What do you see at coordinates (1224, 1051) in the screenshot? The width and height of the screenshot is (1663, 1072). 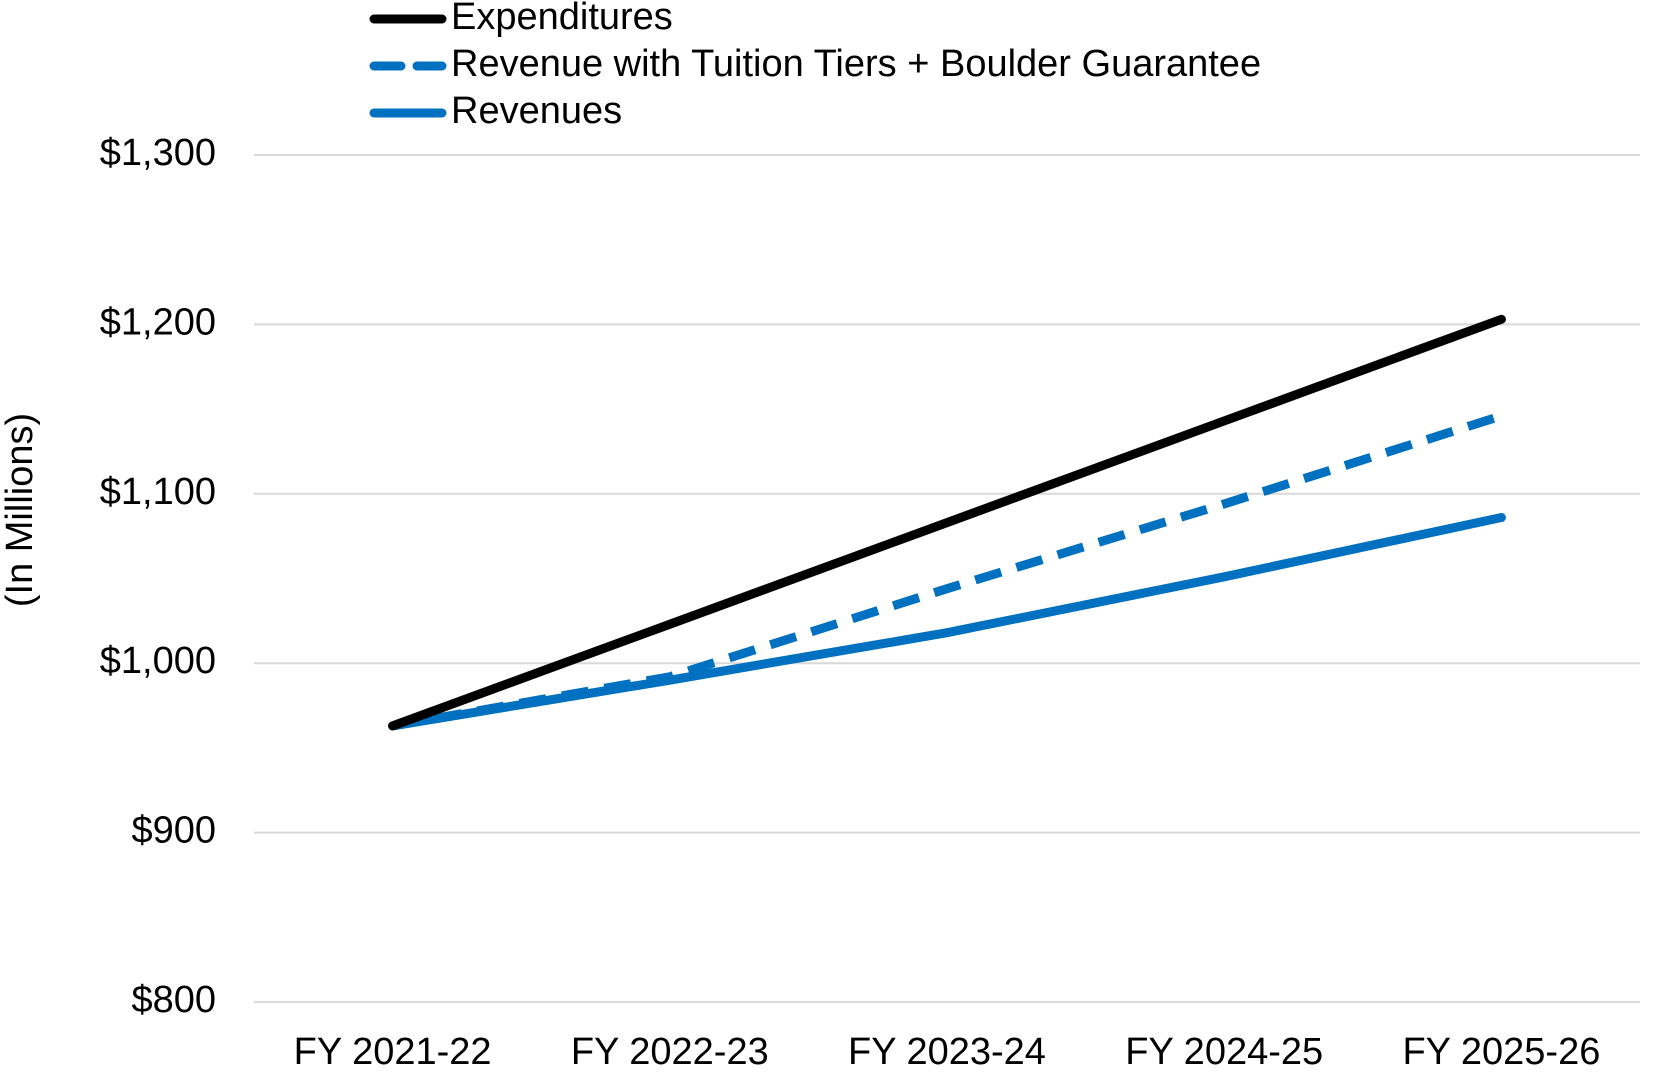 I see `x-tick-label: FY 2024-25` at bounding box center [1224, 1051].